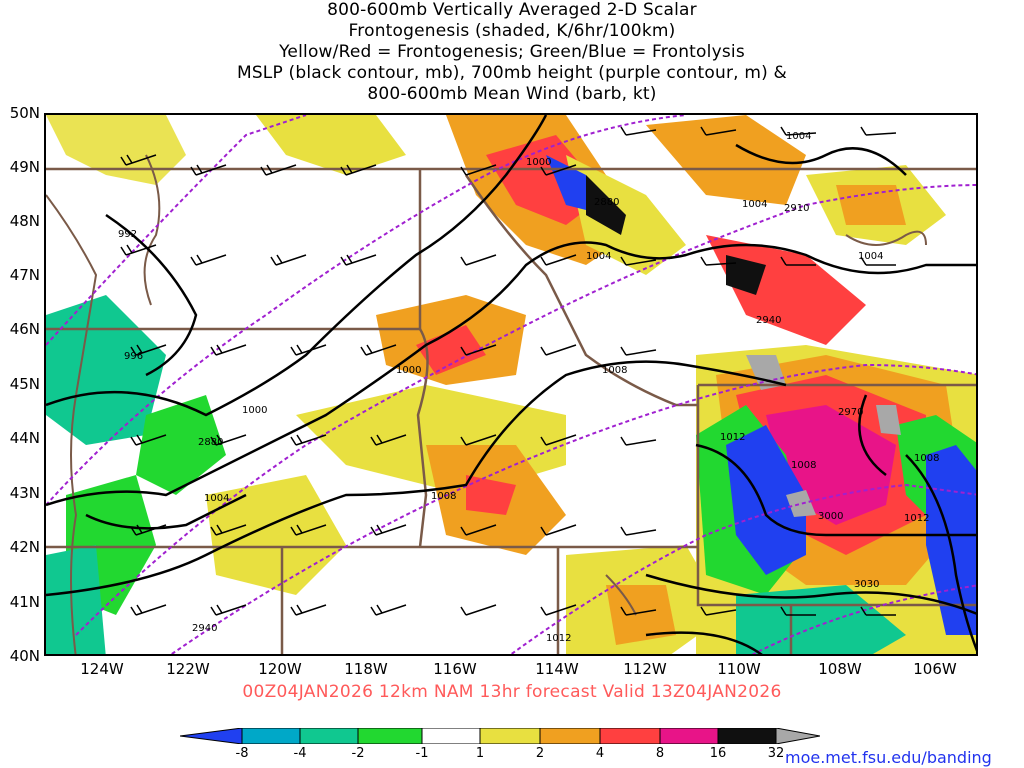 The image size is (1024, 768). What do you see at coordinates (455, 669) in the screenshot?
I see `lon-label: 116W` at bounding box center [455, 669].